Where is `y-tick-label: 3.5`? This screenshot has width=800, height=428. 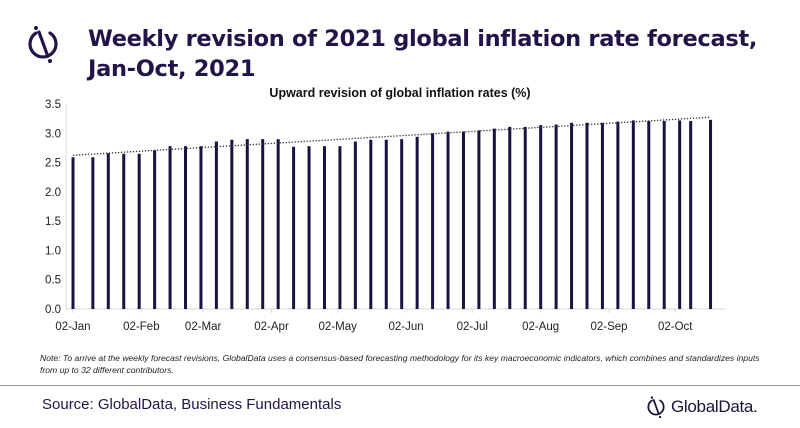
y-tick-label: 3.5 is located at coordinates (53, 105).